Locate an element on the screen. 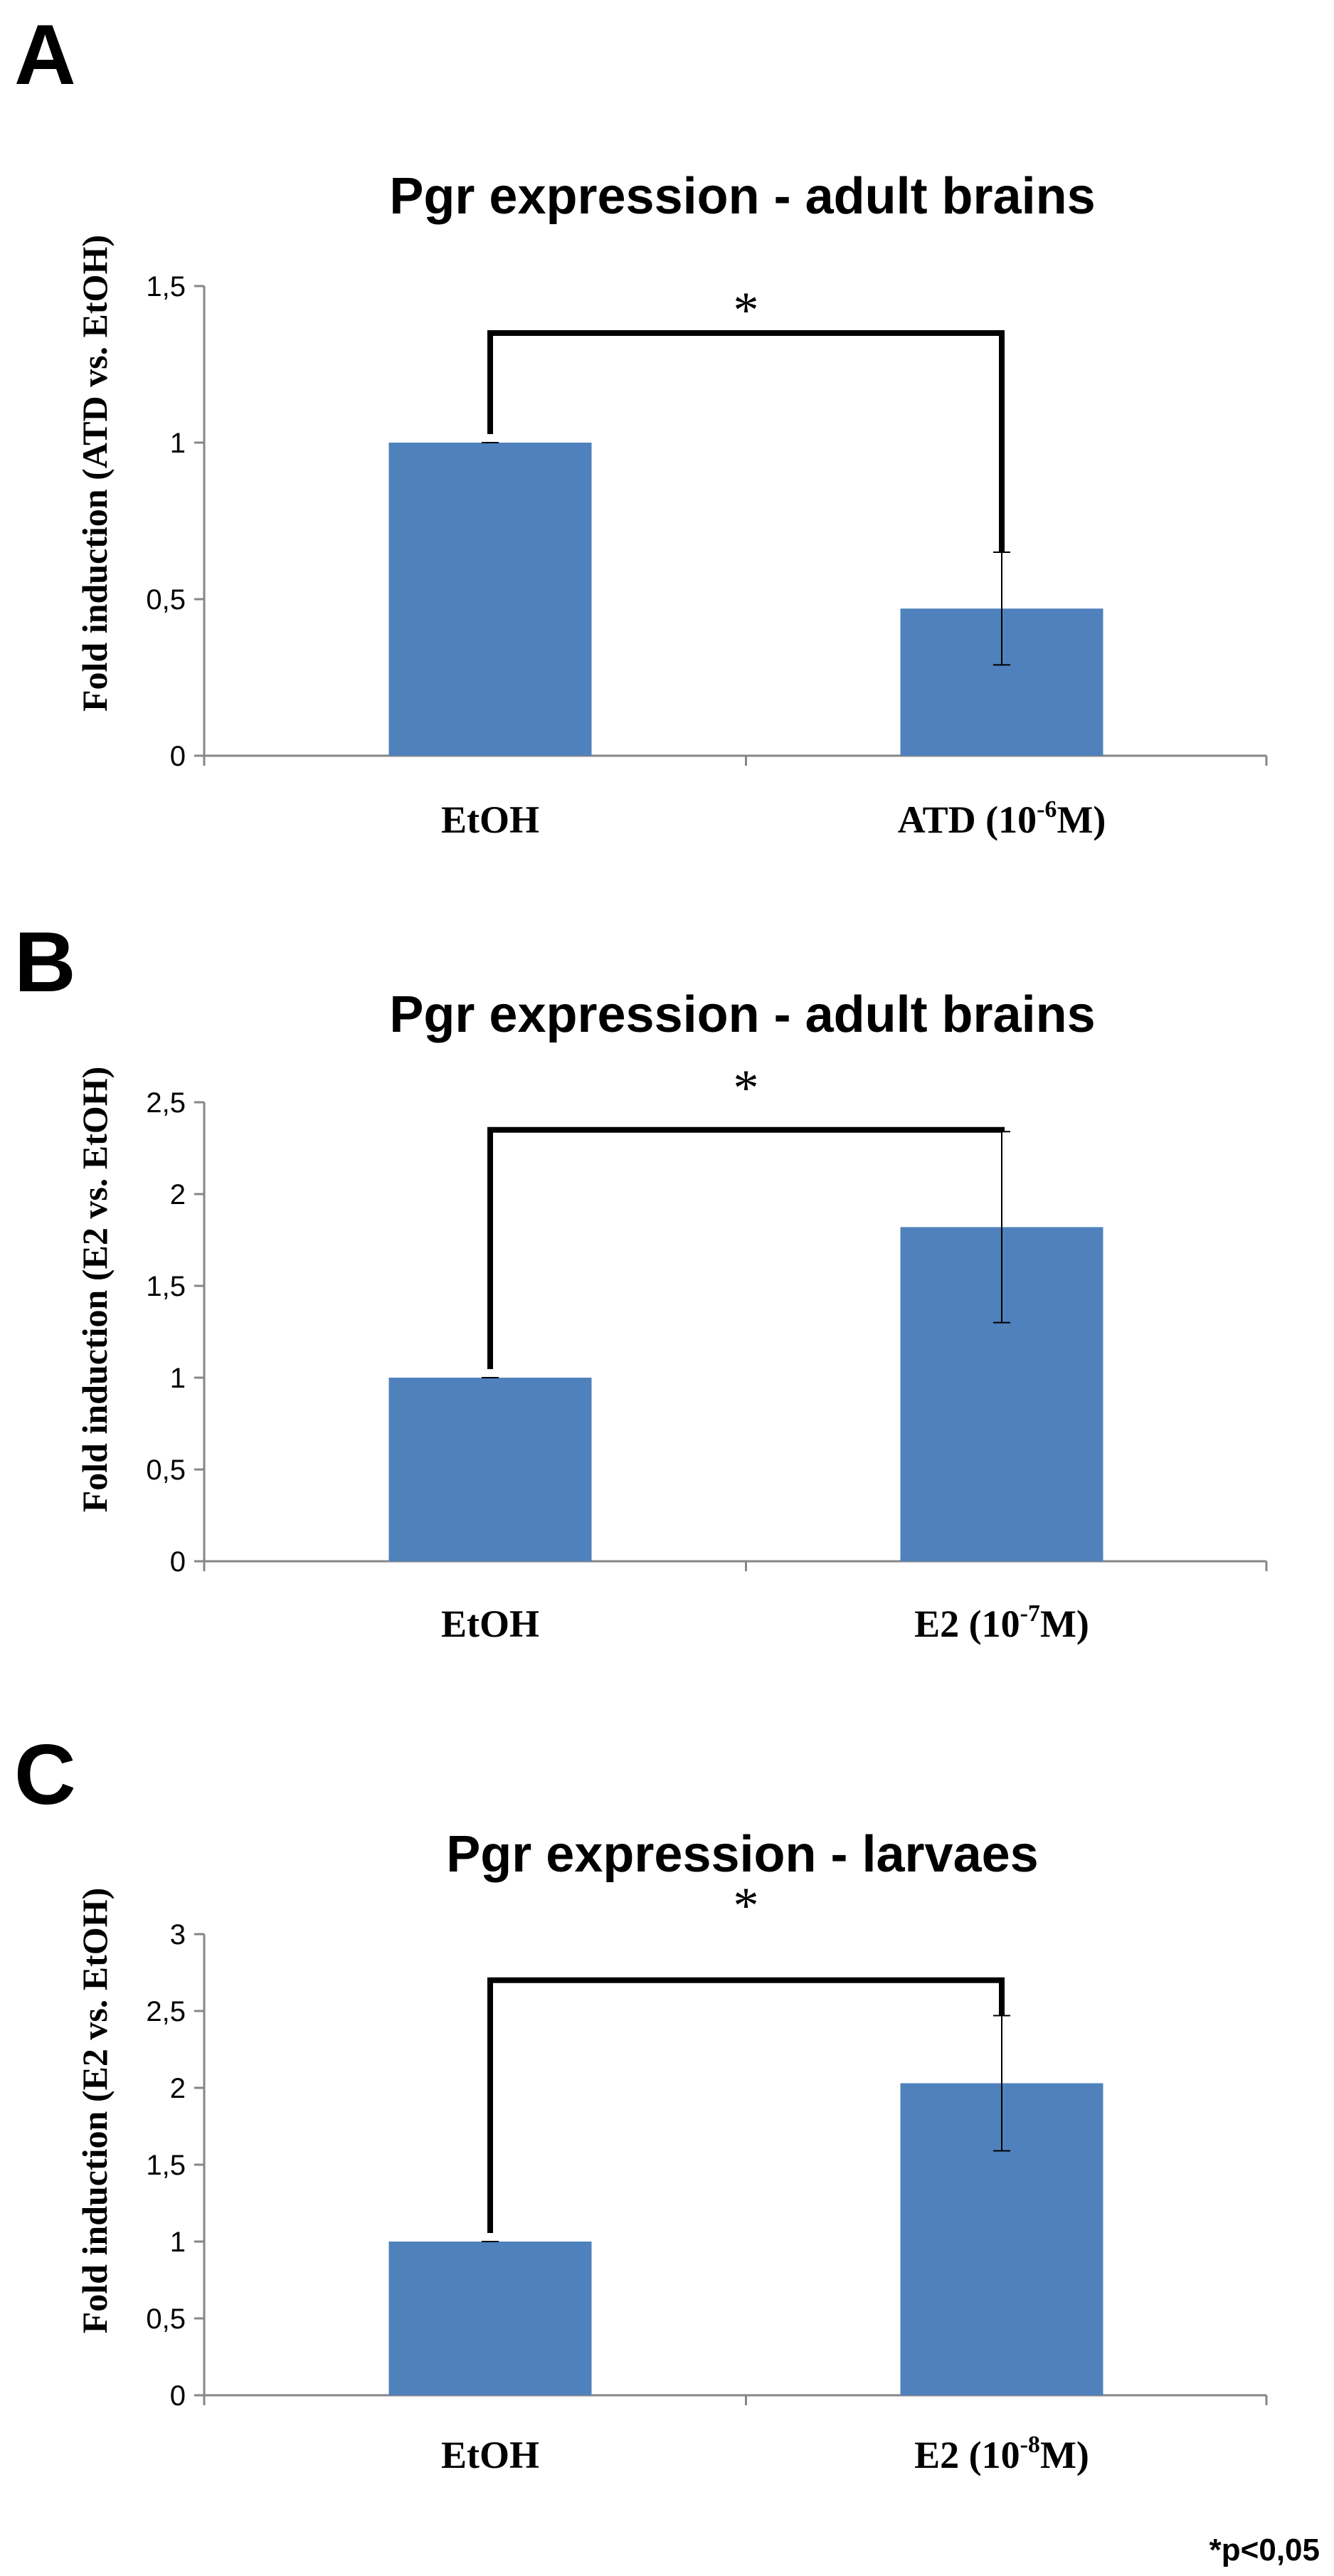 The width and height of the screenshot is (1334, 2576). x-category-label: E2 (10-8M) is located at coordinates (1001, 2454).